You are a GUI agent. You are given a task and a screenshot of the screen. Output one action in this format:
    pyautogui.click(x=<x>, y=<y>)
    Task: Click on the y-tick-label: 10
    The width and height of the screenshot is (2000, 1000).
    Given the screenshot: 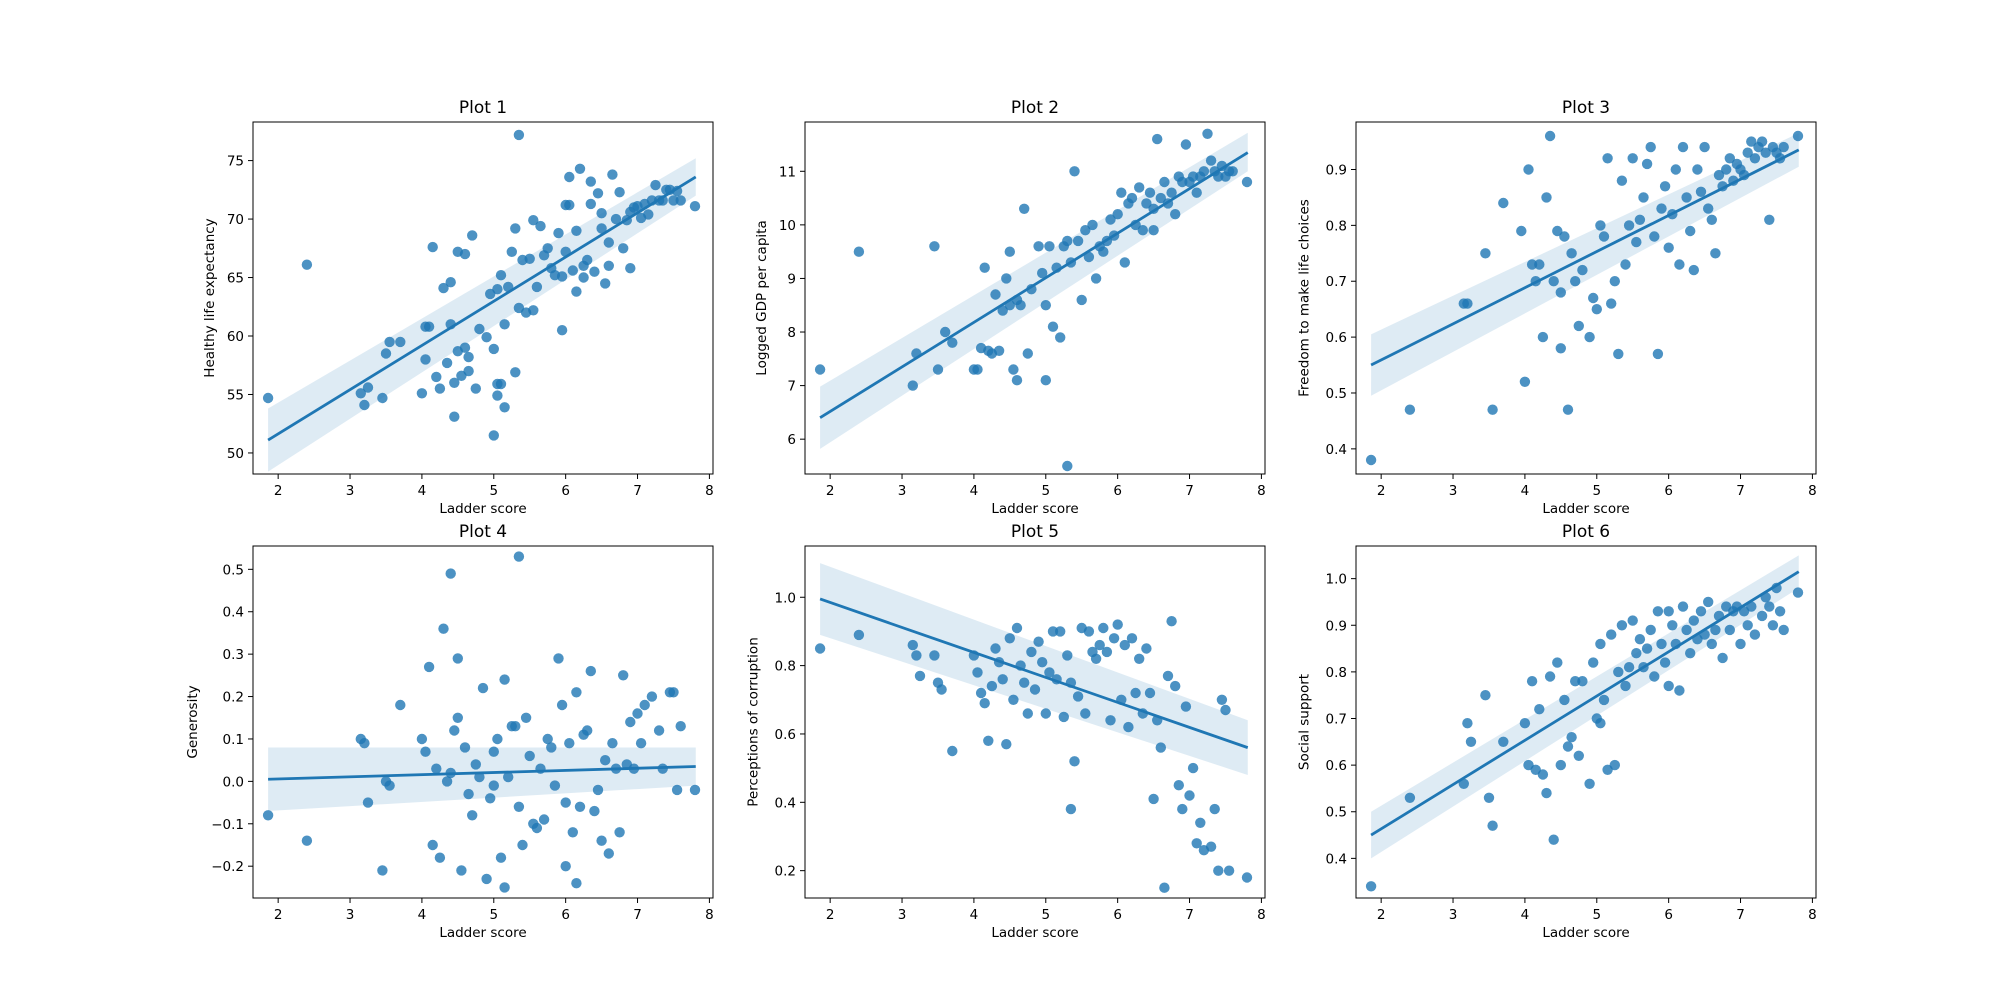 What is the action you would take?
    pyautogui.click(x=787, y=226)
    